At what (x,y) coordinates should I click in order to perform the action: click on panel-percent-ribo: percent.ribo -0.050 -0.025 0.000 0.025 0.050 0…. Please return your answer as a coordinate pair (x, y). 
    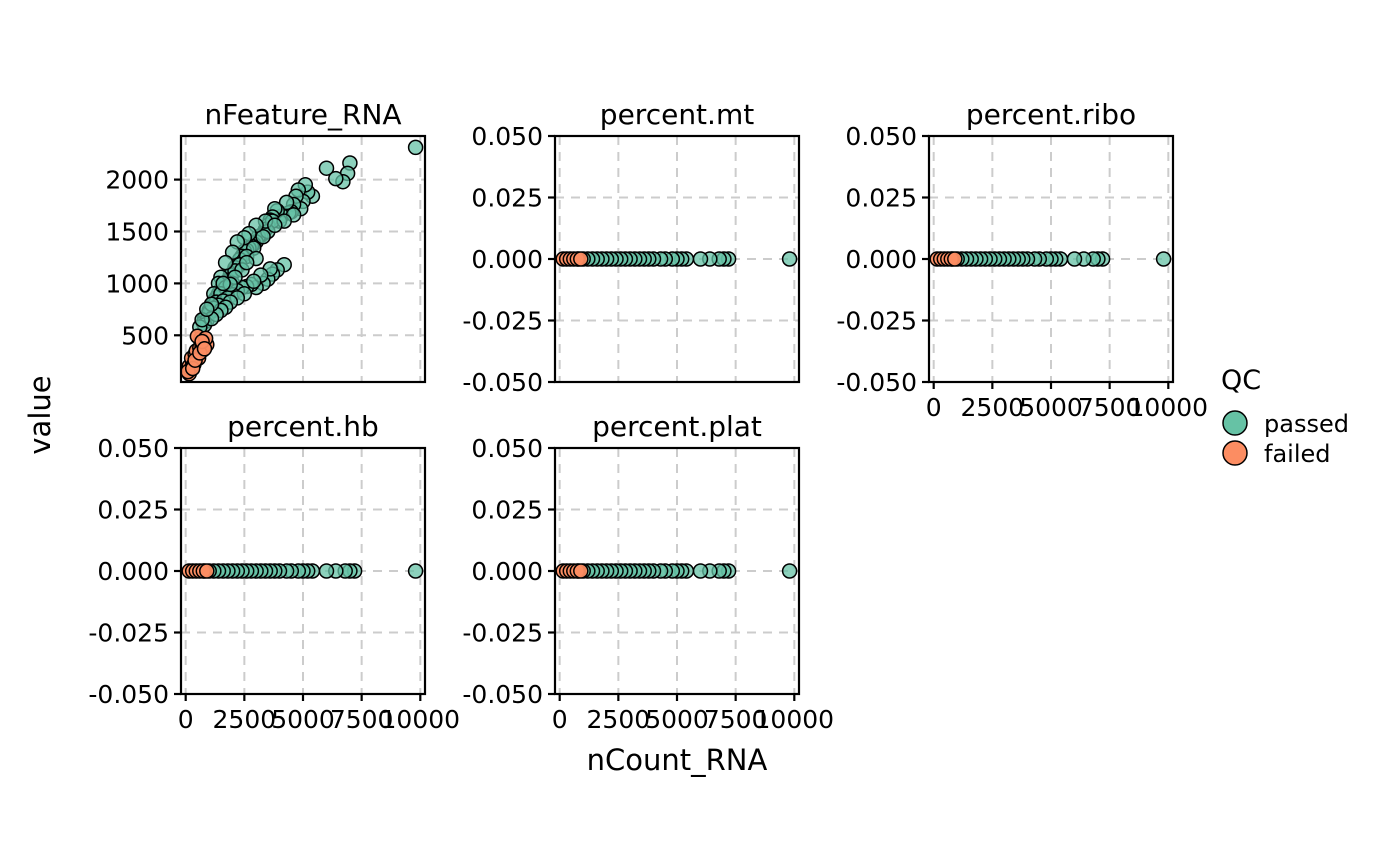
    Looking at the image, I should click on (1022, 260).